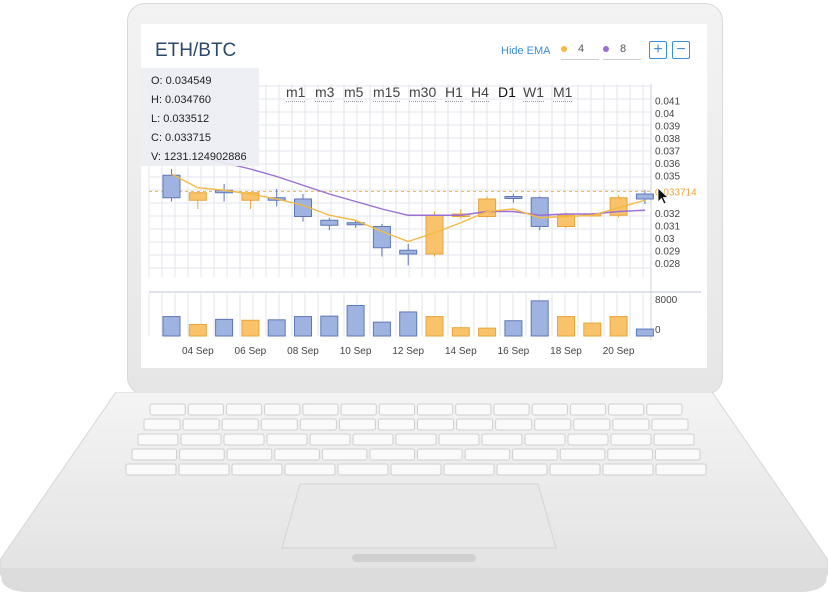 The height and width of the screenshot is (598, 828). Describe the element at coordinates (356, 351) in the screenshot. I see `date-tick-label: 10 Sep` at that location.